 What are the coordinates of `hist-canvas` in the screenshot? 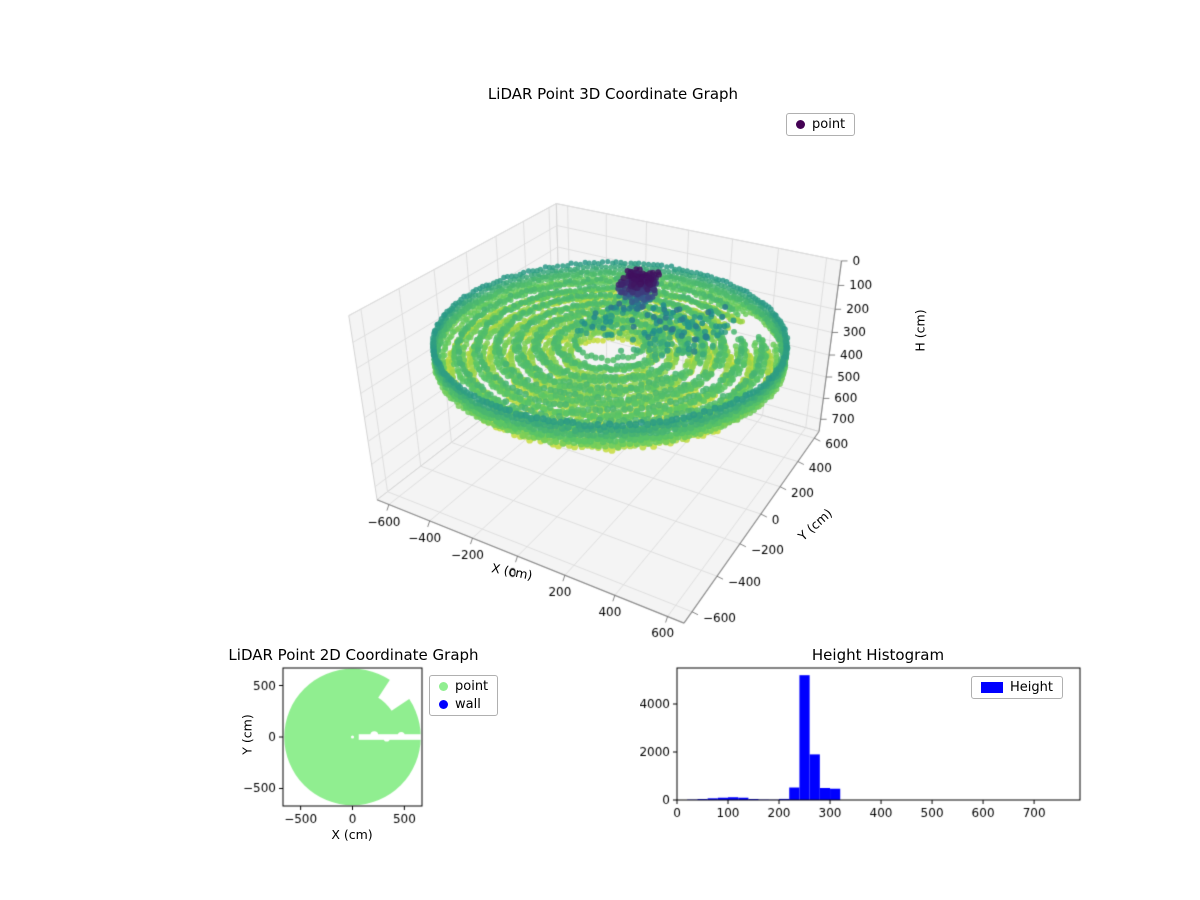 It's located at (870, 740).